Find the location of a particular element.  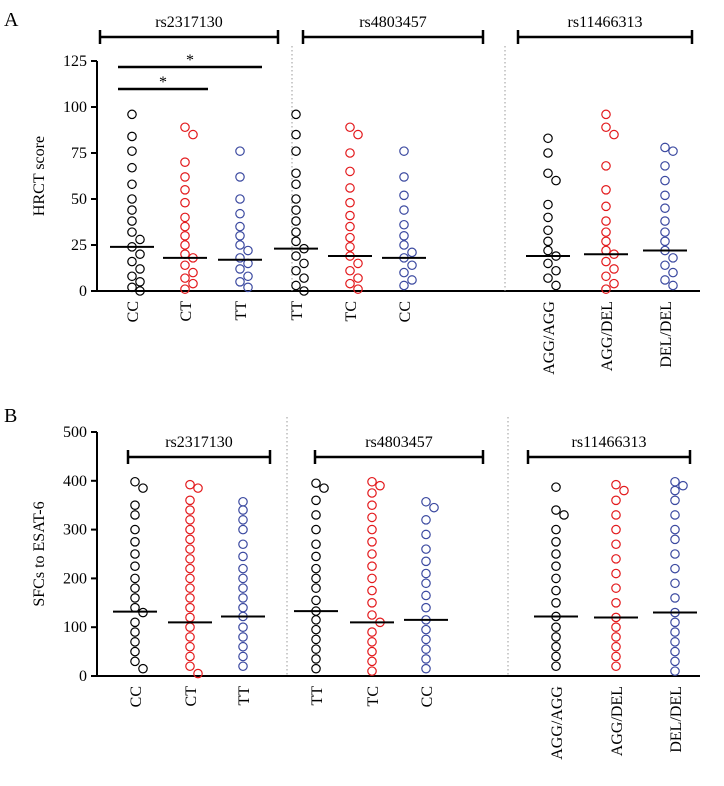

group-label: rs4803457 is located at coordinates (393, 22).